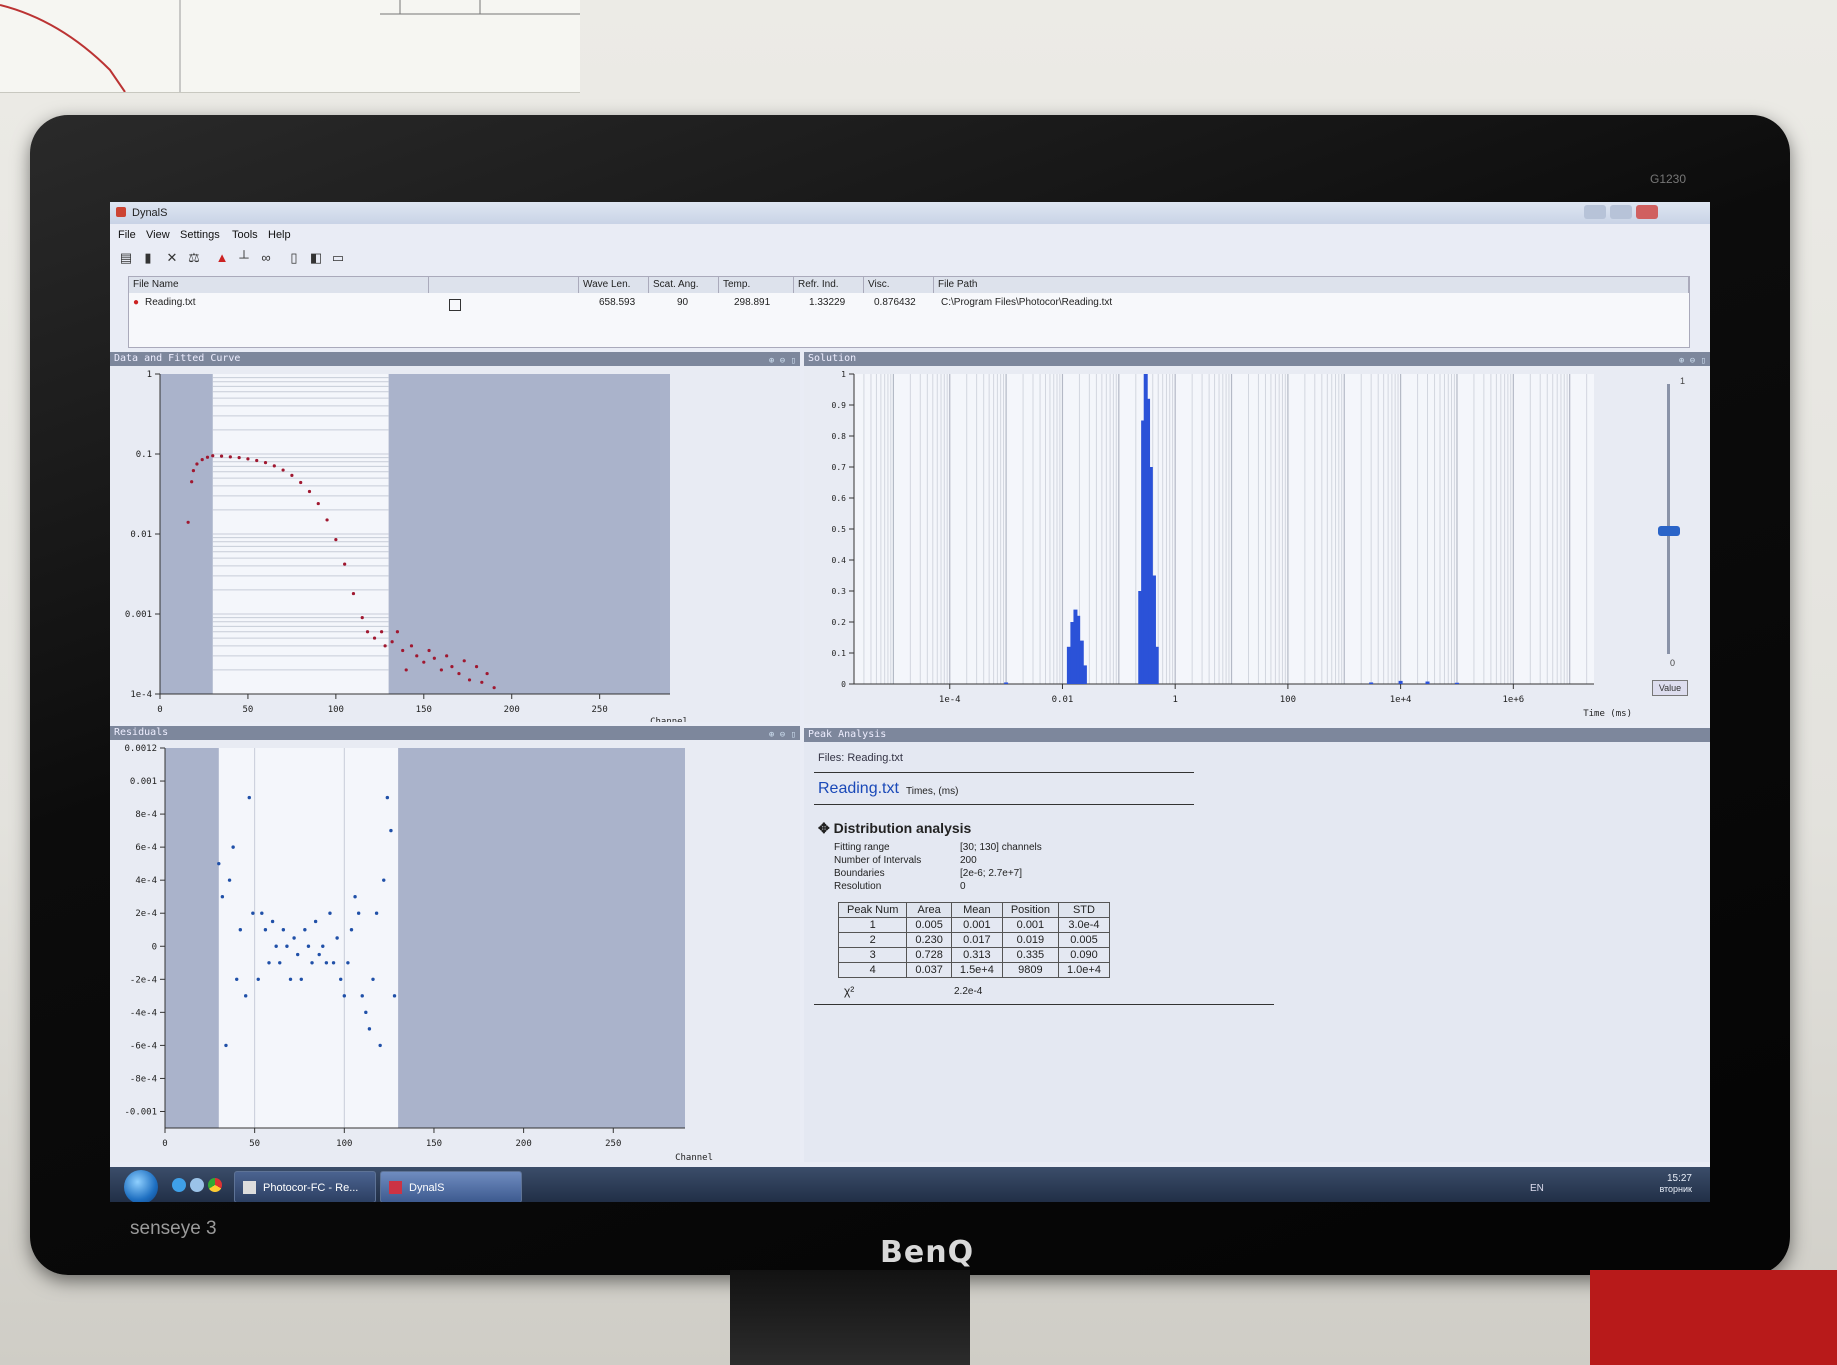 Image resolution: width=1837 pixels, height=1365 pixels. What do you see at coordinates (1647, 212) in the screenshot?
I see `close-button` at bounding box center [1647, 212].